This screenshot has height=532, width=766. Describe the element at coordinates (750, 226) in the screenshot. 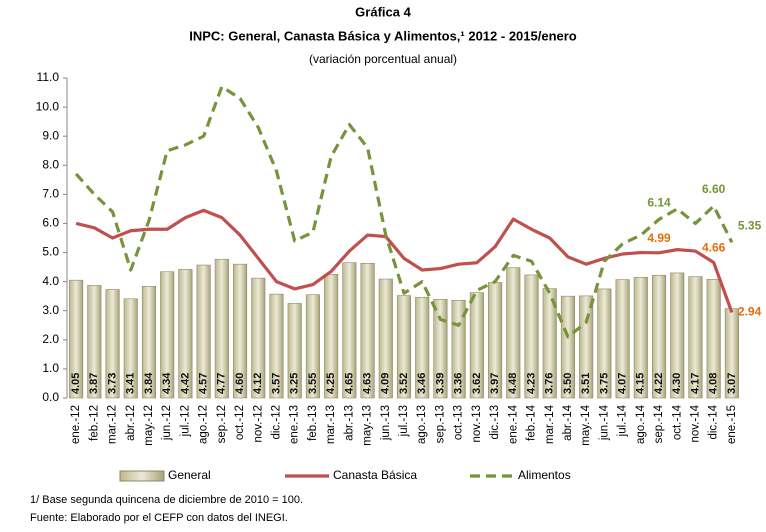

I see `point-label: 5.35` at that location.